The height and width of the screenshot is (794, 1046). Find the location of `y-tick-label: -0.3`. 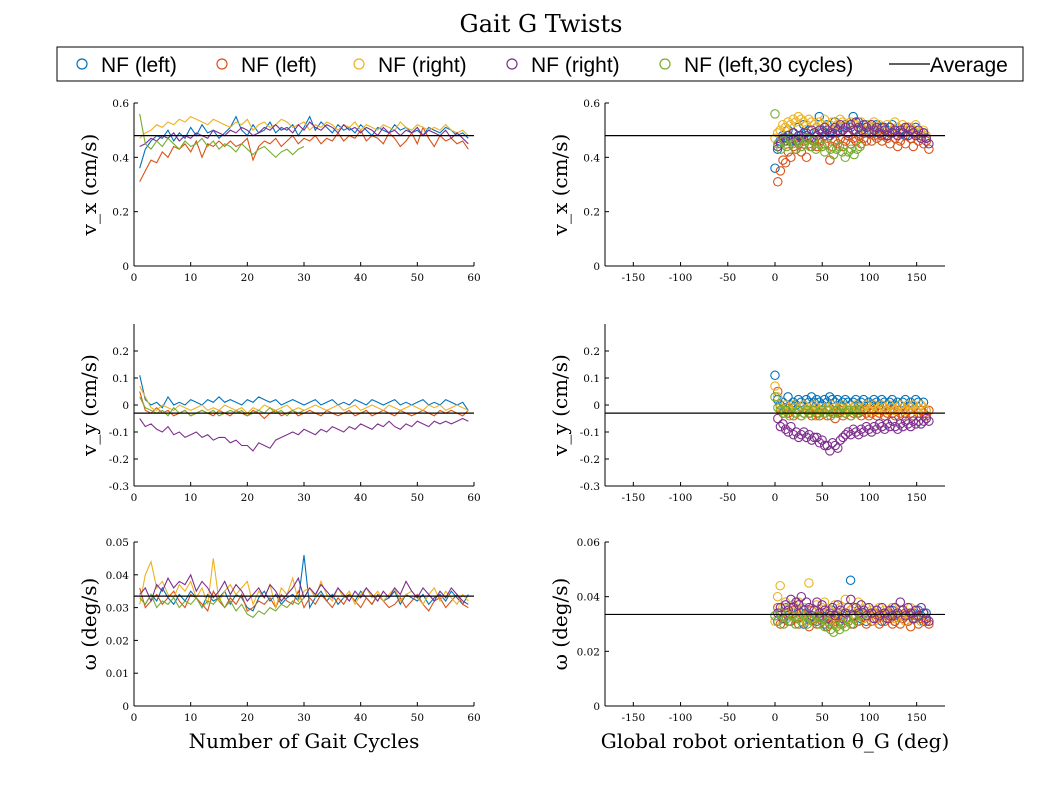

y-tick-label: -0.3 is located at coordinates (119, 487).